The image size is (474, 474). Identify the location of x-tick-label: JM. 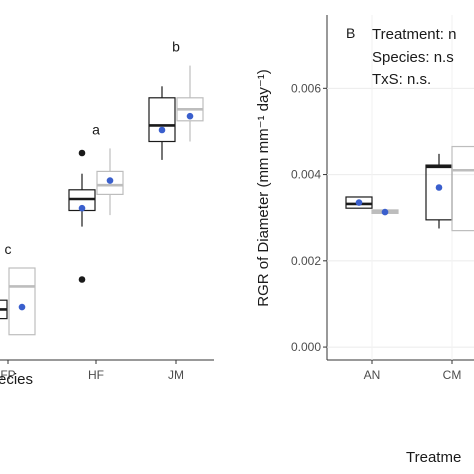
(176, 375).